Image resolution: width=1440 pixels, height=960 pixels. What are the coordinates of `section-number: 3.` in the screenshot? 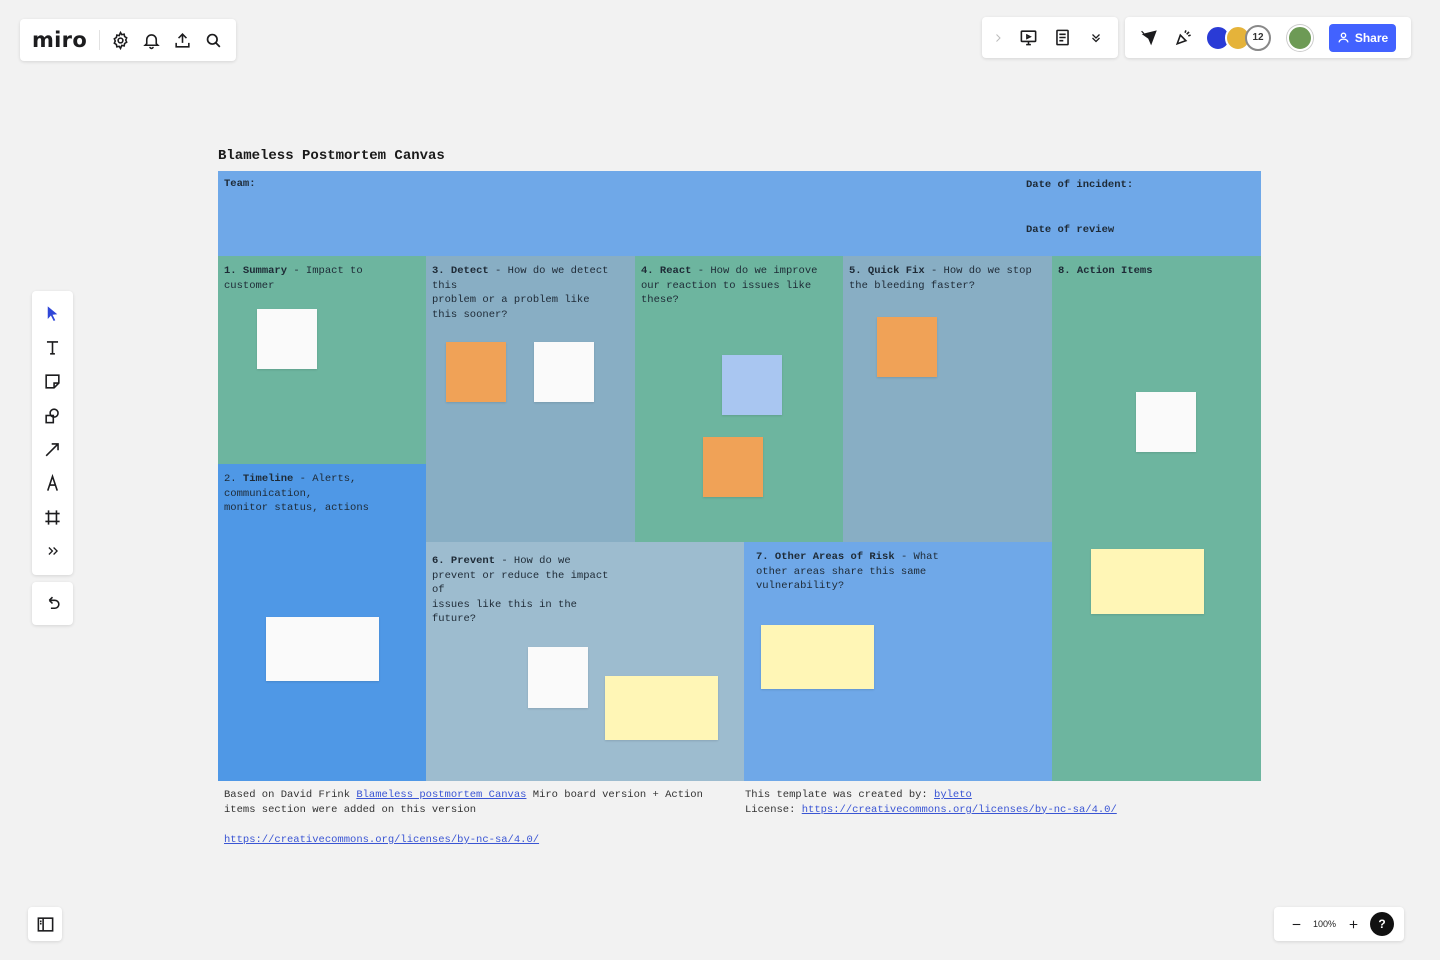 It's located at (438, 271).